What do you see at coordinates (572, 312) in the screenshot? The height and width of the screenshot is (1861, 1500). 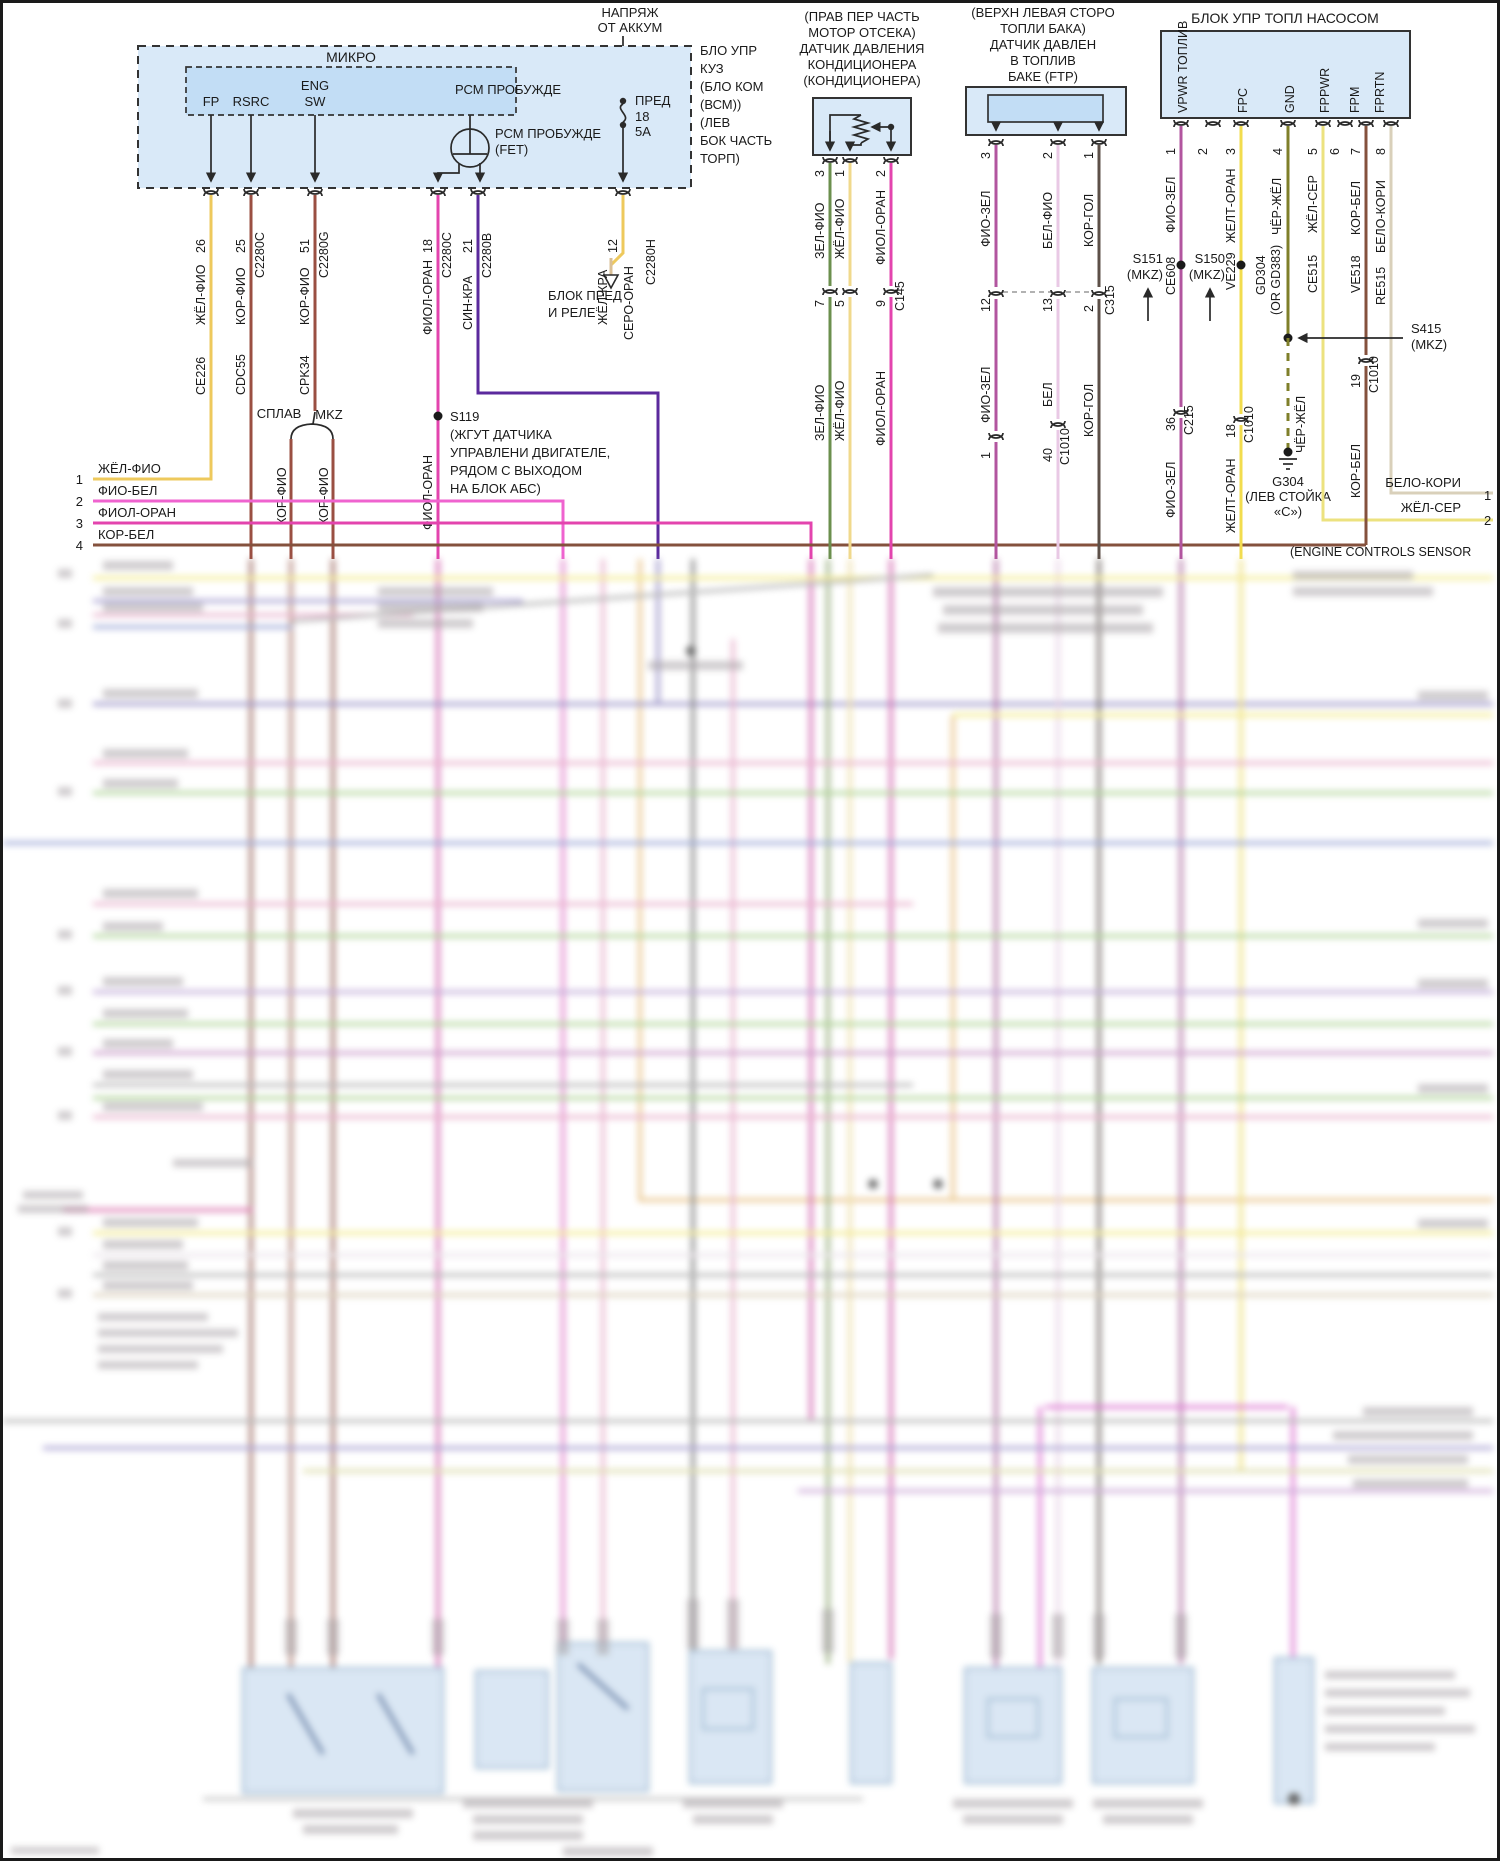 I see `fuse-relay-label: И РЕЛЕ` at bounding box center [572, 312].